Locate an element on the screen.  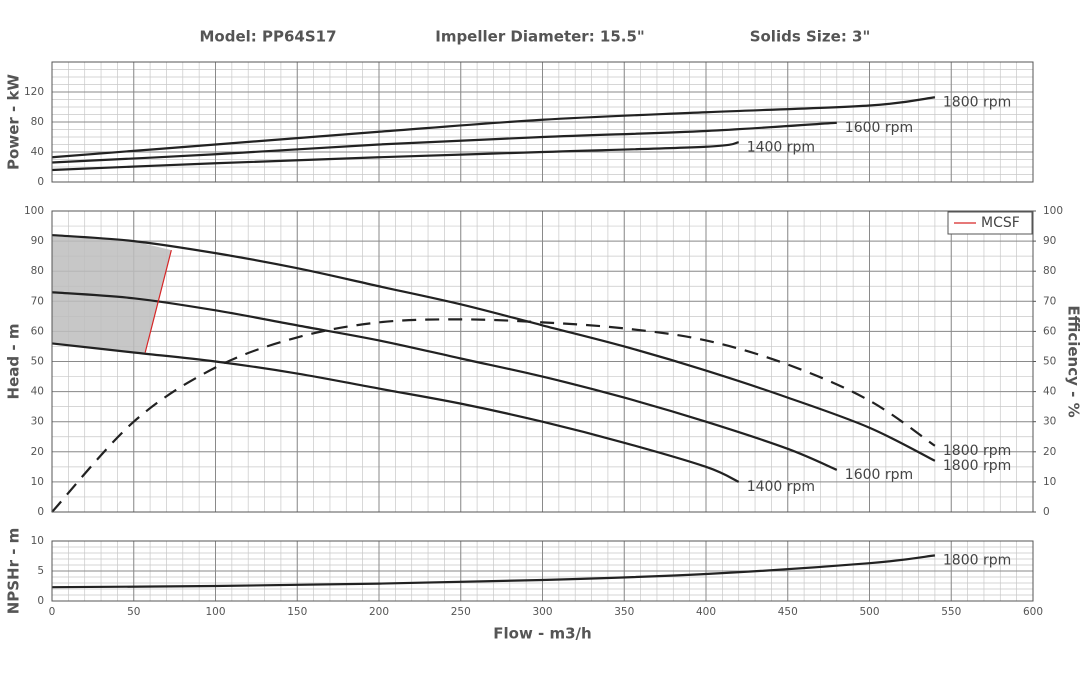
y-tick-label: 60 is located at coordinates (37, 331).